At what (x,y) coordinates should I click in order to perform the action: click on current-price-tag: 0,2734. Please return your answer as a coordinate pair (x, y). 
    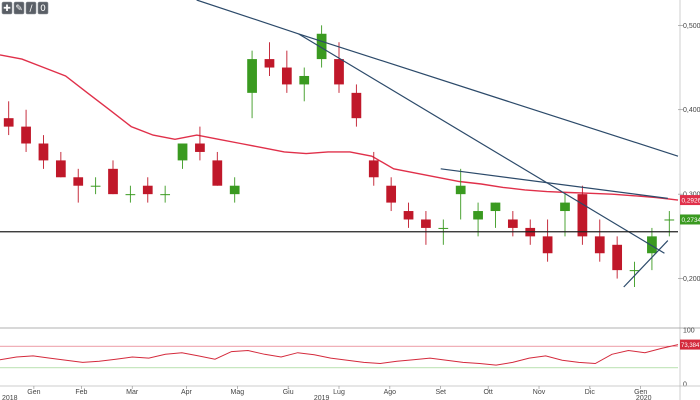
    Looking at the image, I should click on (691, 220).